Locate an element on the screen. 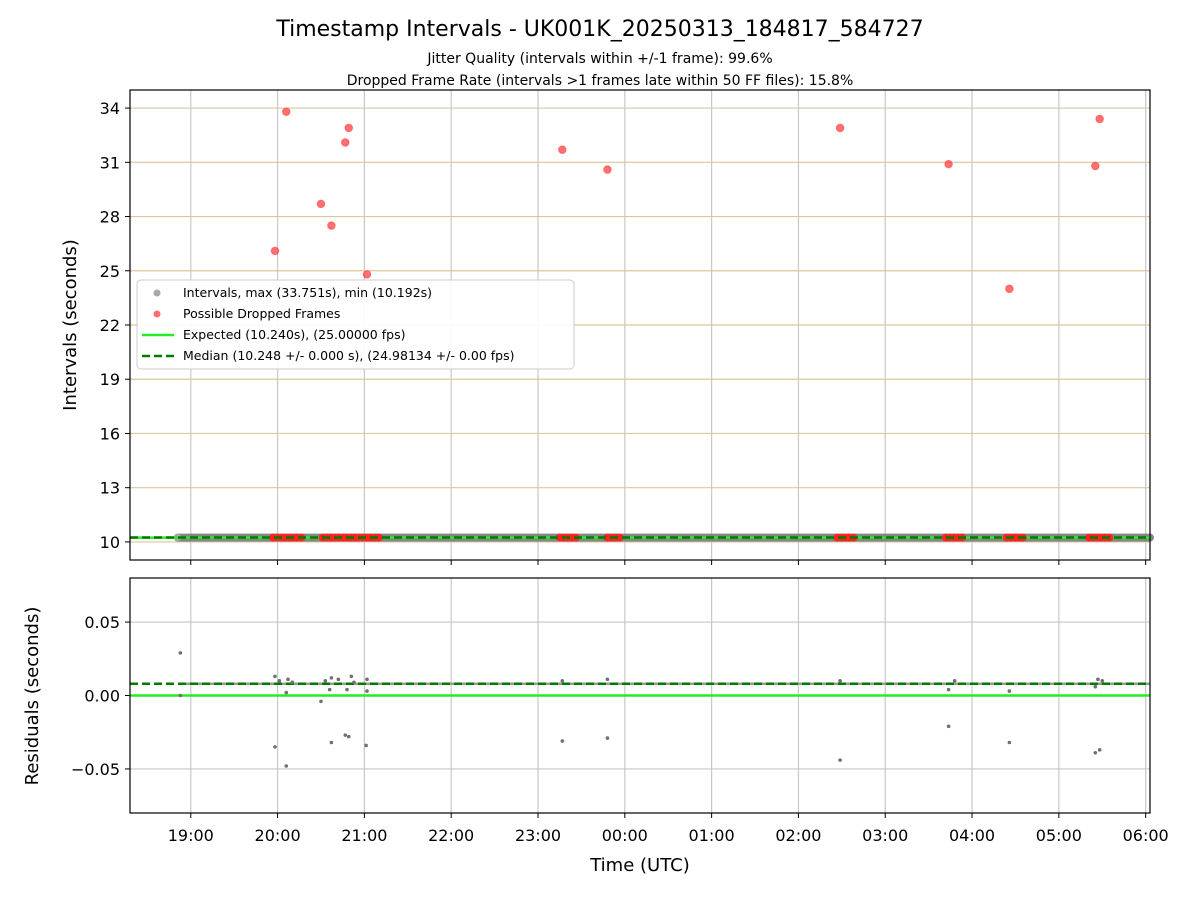 Image resolution: width=1200 pixels, height=900 pixels. legend-label-intervals: Intervals, max (33.751s), min (10.192s) is located at coordinates (307, 292).